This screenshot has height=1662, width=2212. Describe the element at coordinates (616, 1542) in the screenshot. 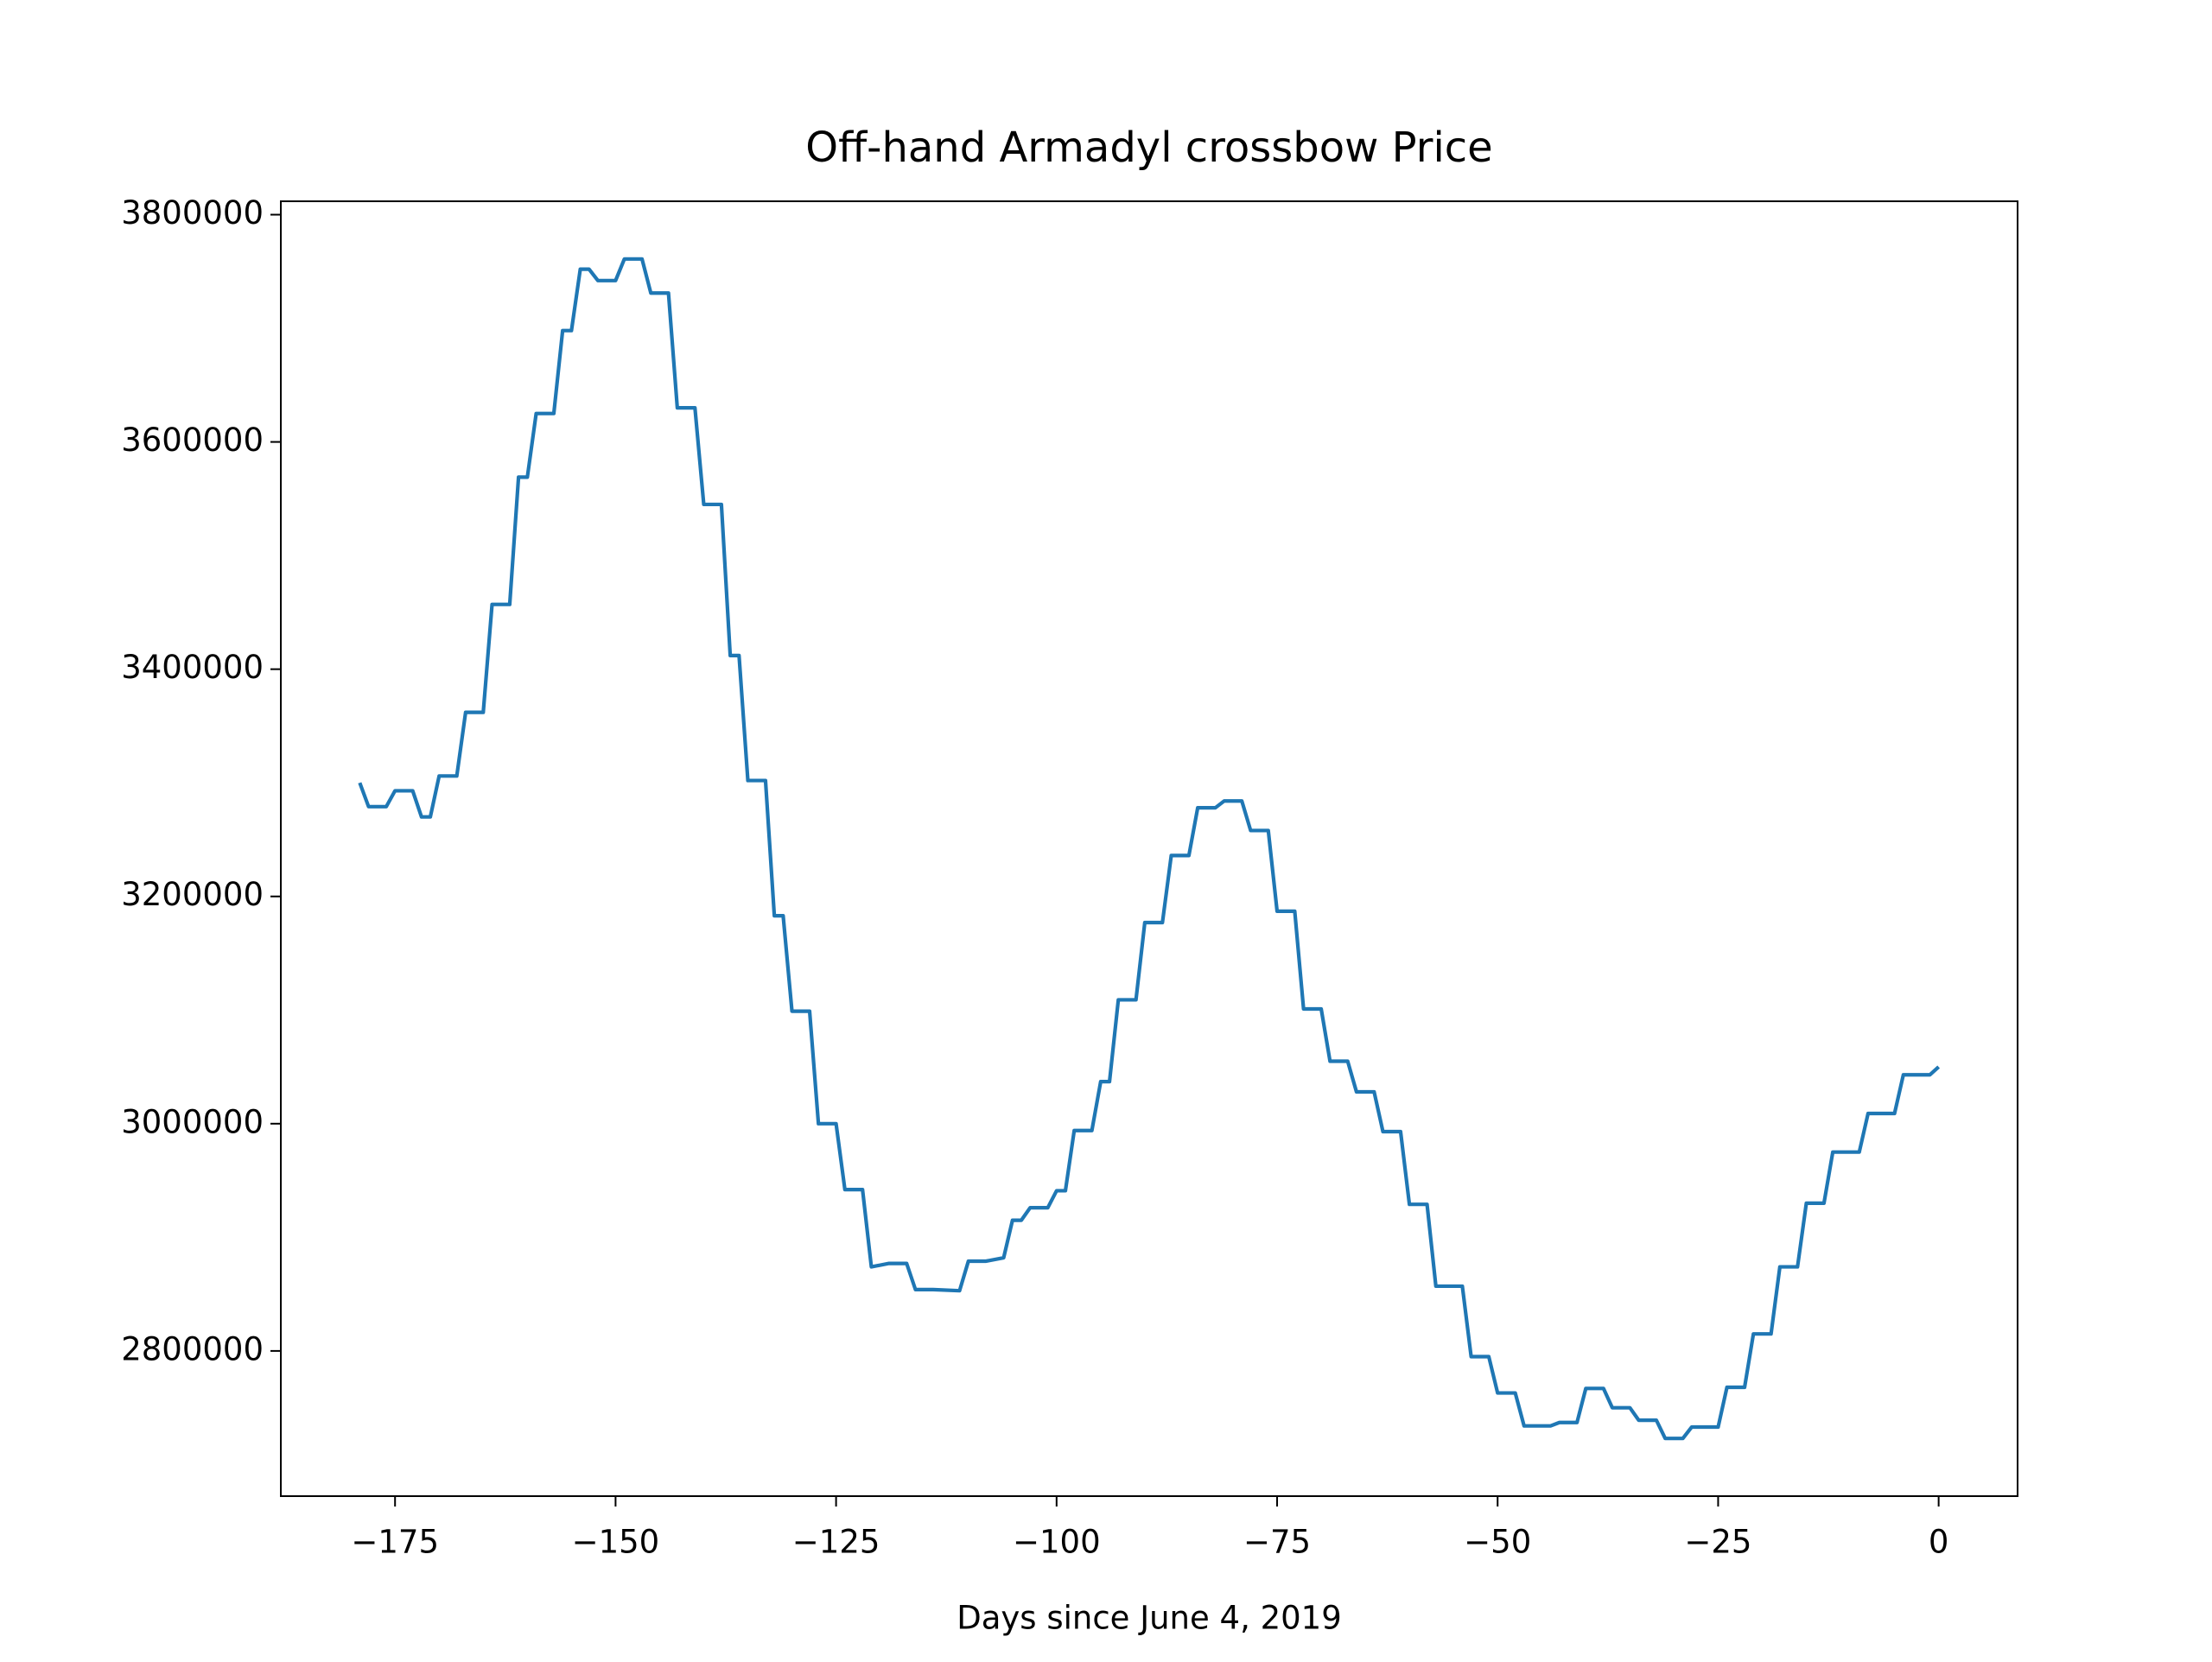

I see `x-tick-label: −150` at that location.